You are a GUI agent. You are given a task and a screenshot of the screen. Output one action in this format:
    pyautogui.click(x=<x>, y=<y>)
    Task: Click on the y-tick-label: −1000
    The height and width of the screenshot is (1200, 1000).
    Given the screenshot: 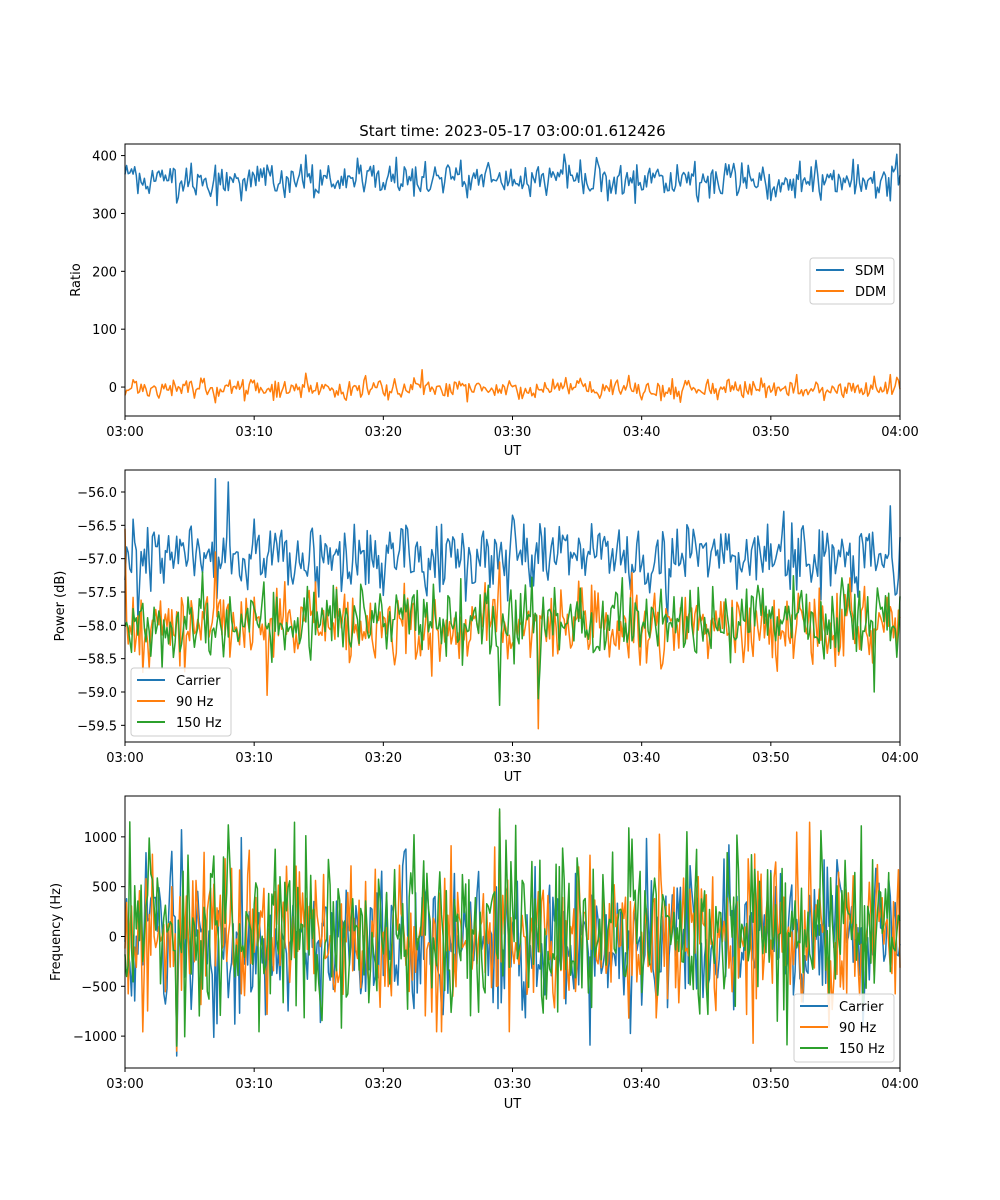 What is the action you would take?
    pyautogui.click(x=95, y=1037)
    